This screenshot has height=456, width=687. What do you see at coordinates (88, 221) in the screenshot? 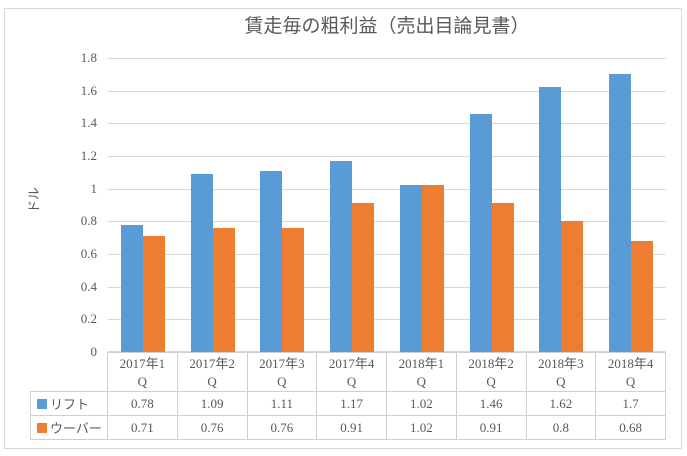
I see `y-tick-label: 0.8` at bounding box center [88, 221].